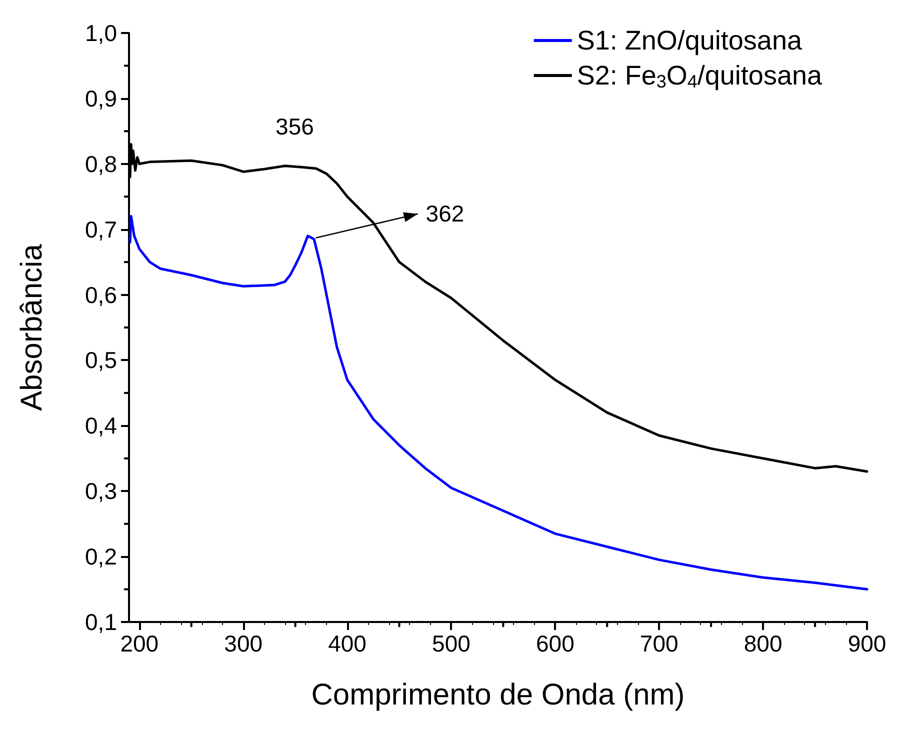 The width and height of the screenshot is (901, 738). I want to click on x-tick-label: 300, so click(243, 643).